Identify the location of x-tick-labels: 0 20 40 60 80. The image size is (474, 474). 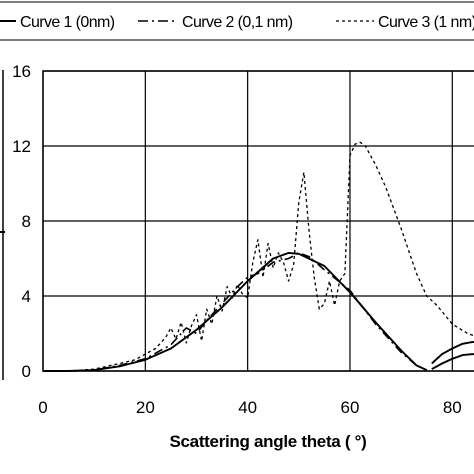
(249, 407).